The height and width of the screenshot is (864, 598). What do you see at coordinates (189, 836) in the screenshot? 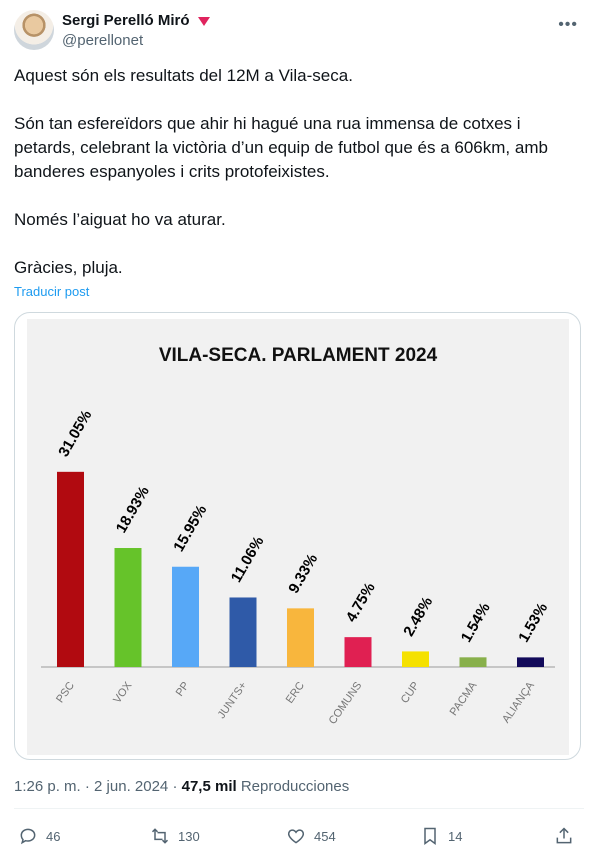
I see `repost-count: 130` at bounding box center [189, 836].